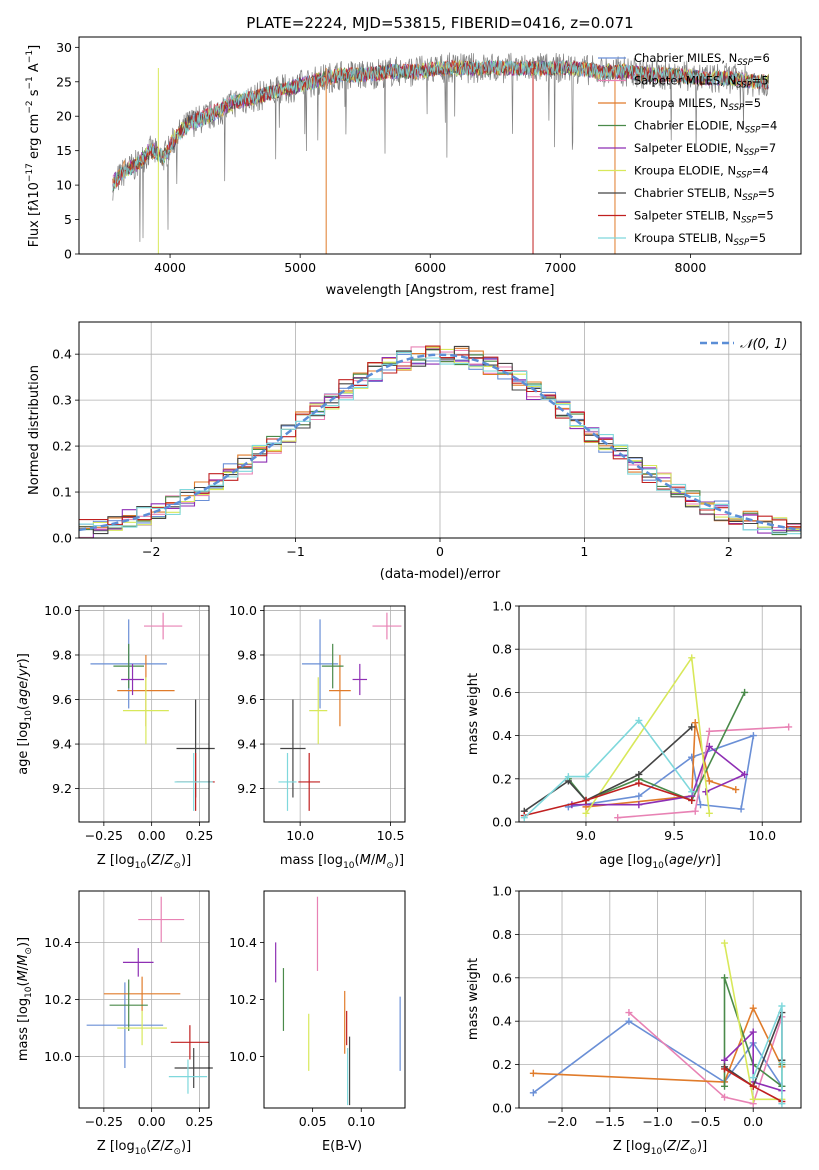 The height and width of the screenshot is (1170, 819). I want to click on x-tick-label: 10.0, so click(300, 835).